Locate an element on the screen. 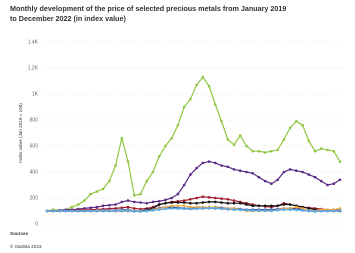 This screenshot has width=355, height=253. y-tick-label: 400 is located at coordinates (34, 172).